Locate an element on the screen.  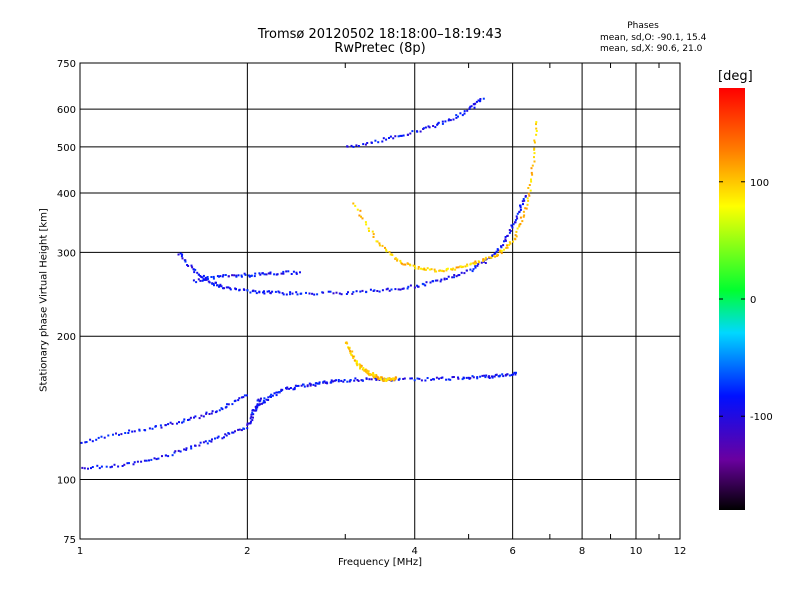
colorbar-tick-label: 100 is located at coordinates (759, 183).